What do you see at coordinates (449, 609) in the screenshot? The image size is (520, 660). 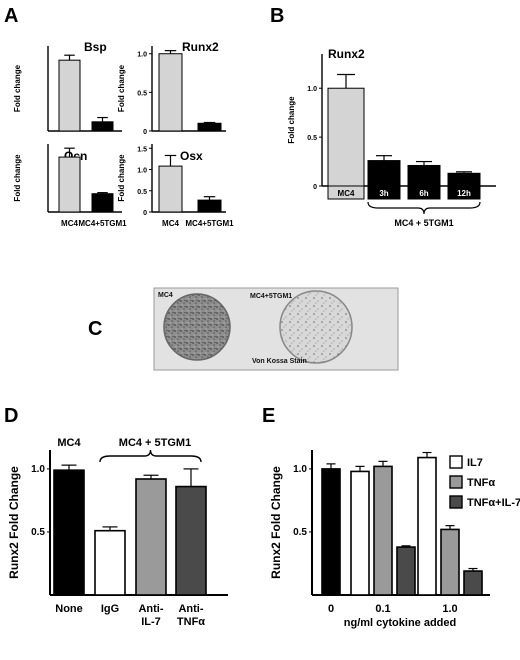 I see `x-tick-label: 1.0` at bounding box center [449, 609].